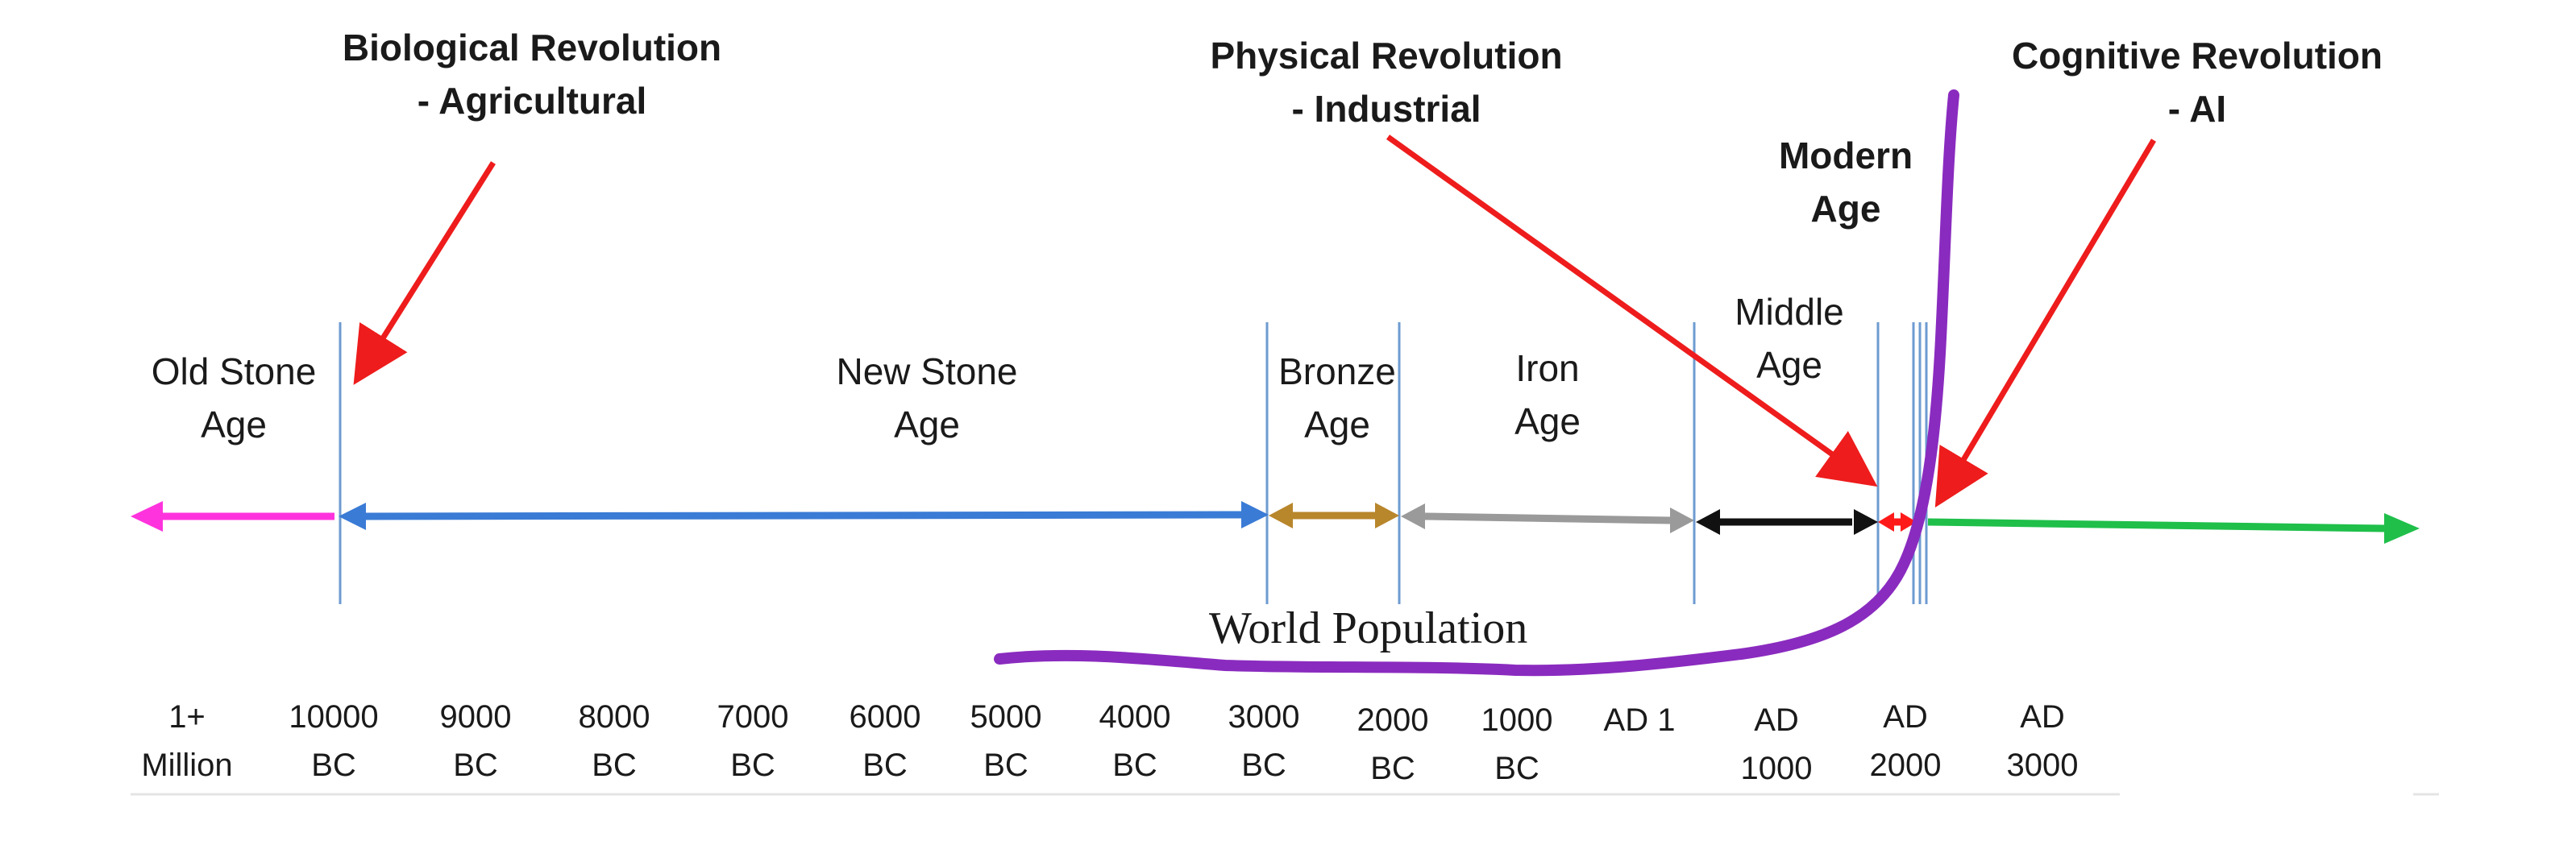  I want to click on tick-label: 6000 BC, so click(885, 741).